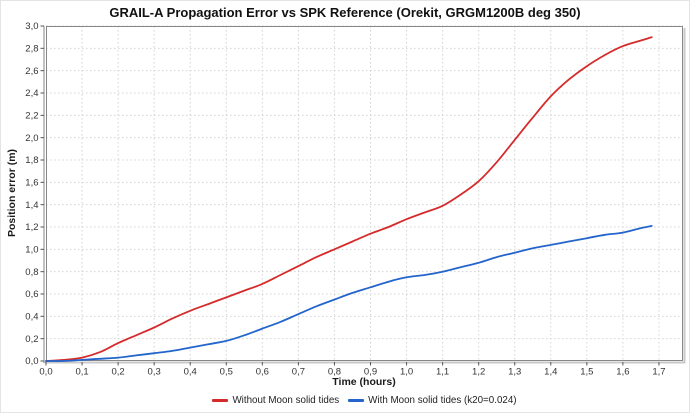 This screenshot has height=413, width=690. I want to click on svg-text: 1,5, so click(586, 372).